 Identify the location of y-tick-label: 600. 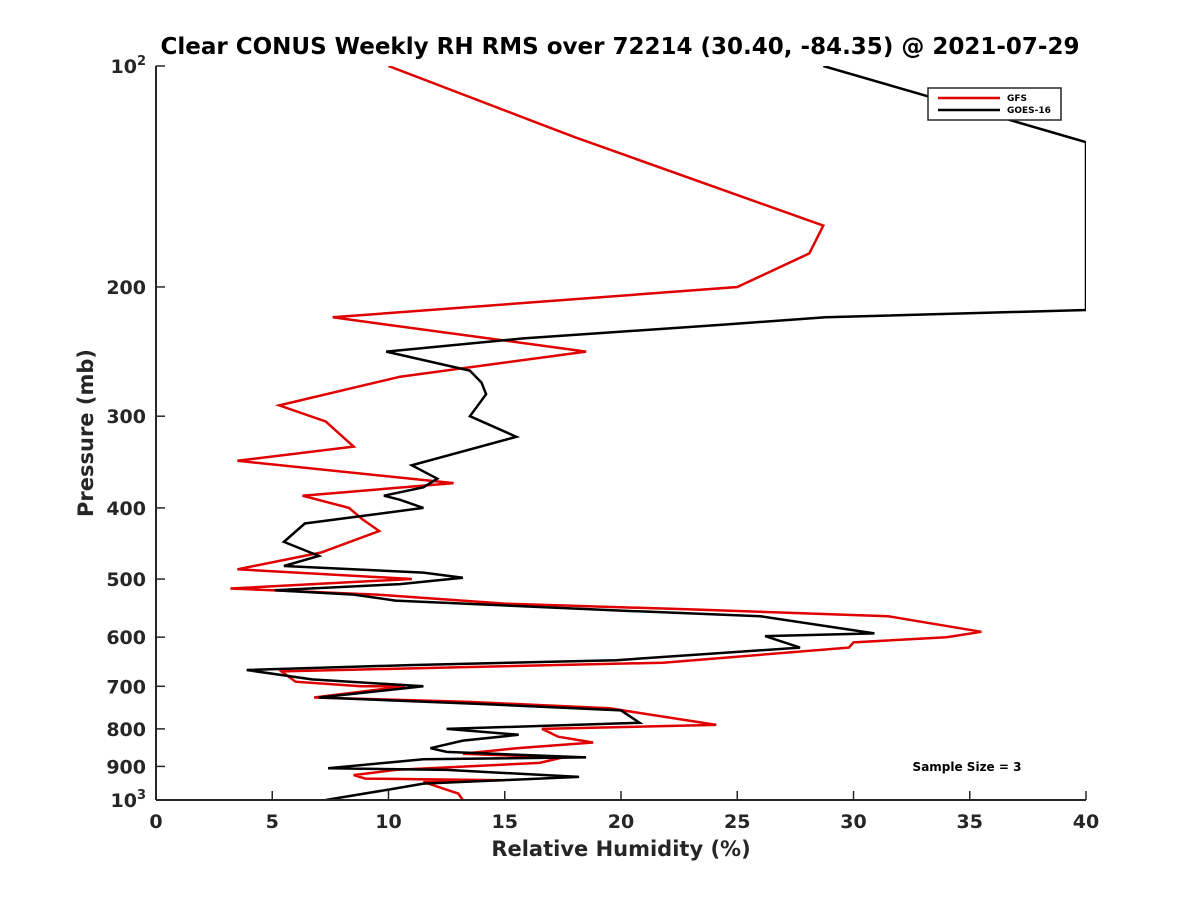
(126, 638).